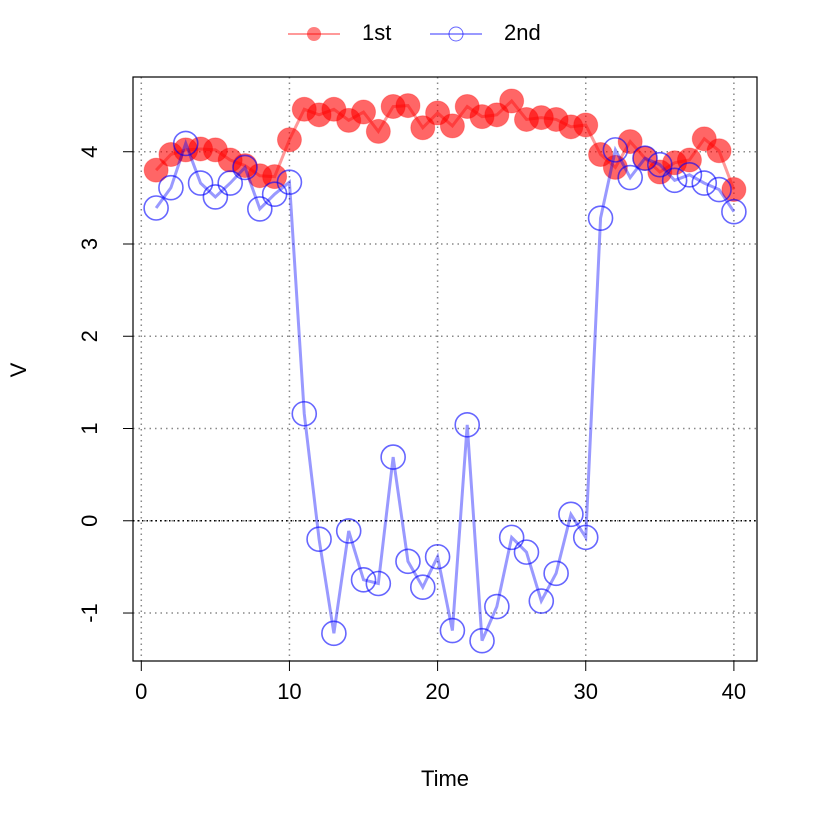 This screenshot has width=830, height=835. I want to click on legend-label: 1st, so click(376, 32).